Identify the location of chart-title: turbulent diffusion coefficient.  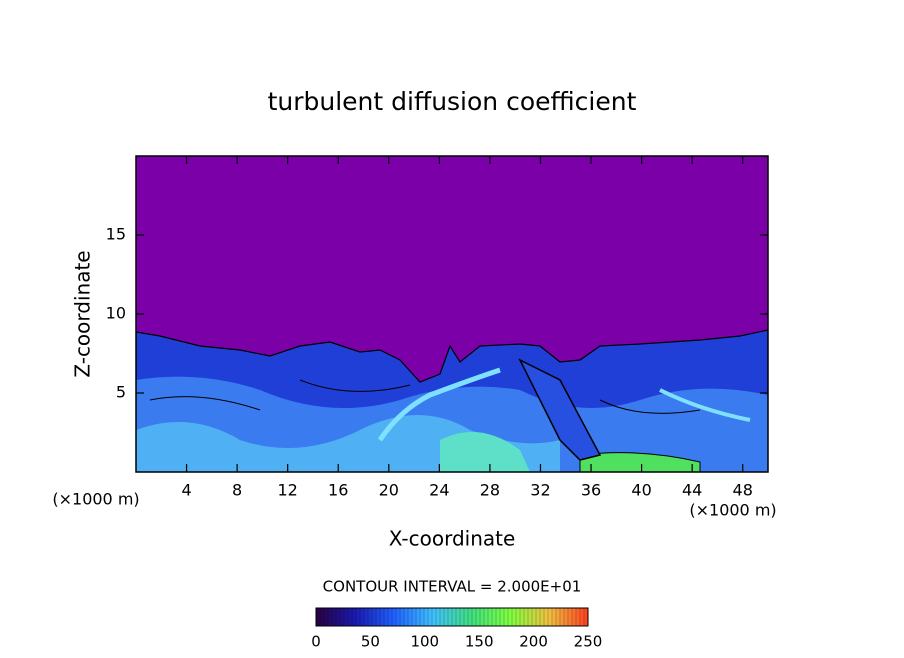
(452, 101).